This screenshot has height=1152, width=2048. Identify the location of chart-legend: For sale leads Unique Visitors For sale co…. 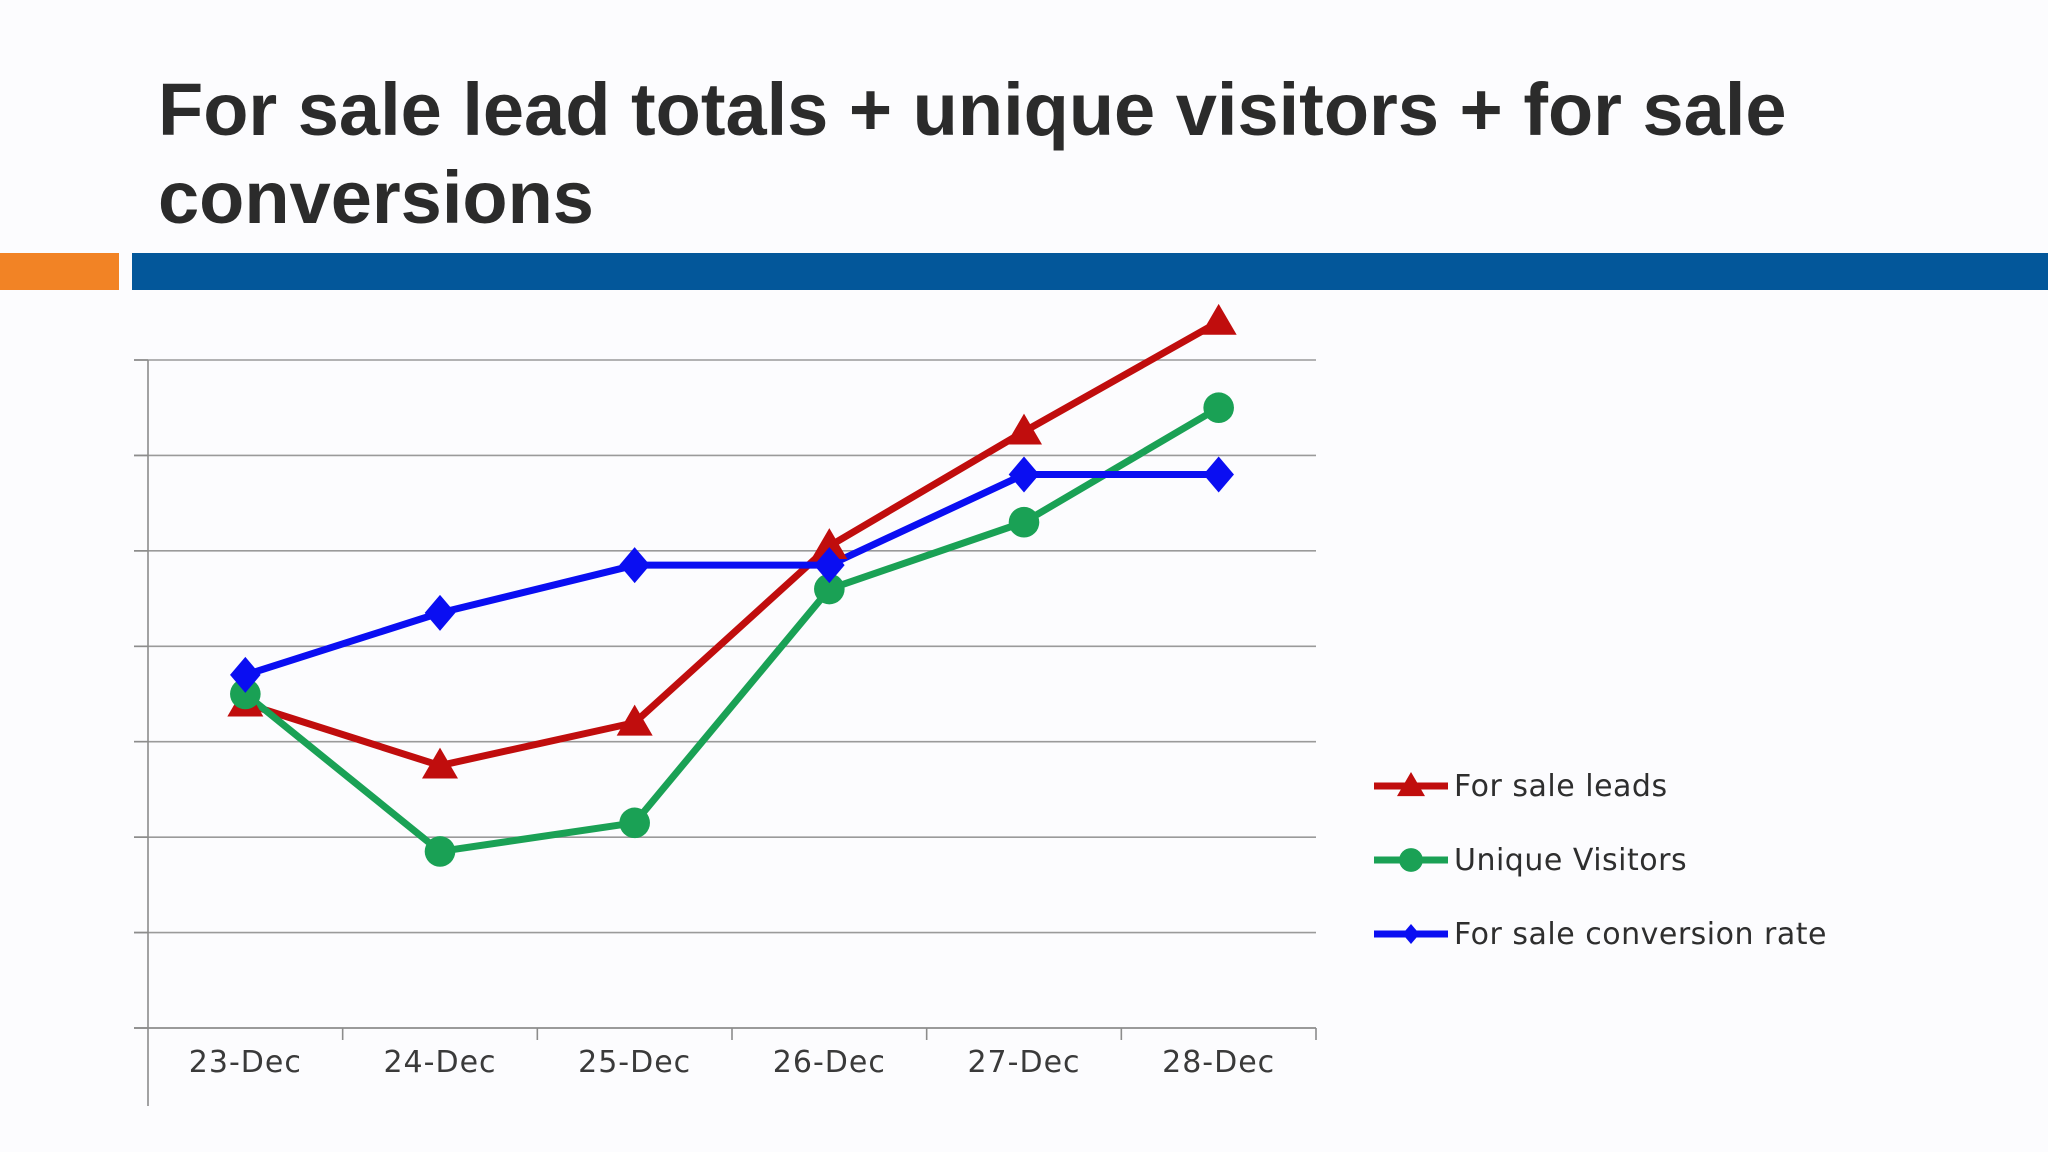
(1600, 860).